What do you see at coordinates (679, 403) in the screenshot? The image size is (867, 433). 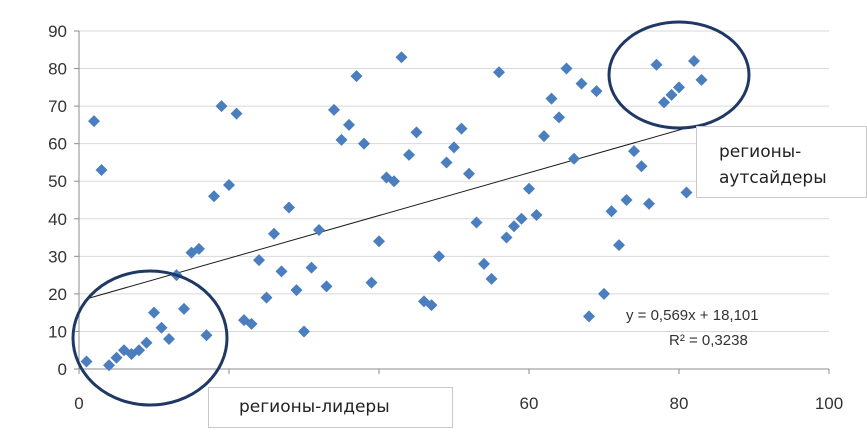 I see `x-tick-label: 80` at bounding box center [679, 403].